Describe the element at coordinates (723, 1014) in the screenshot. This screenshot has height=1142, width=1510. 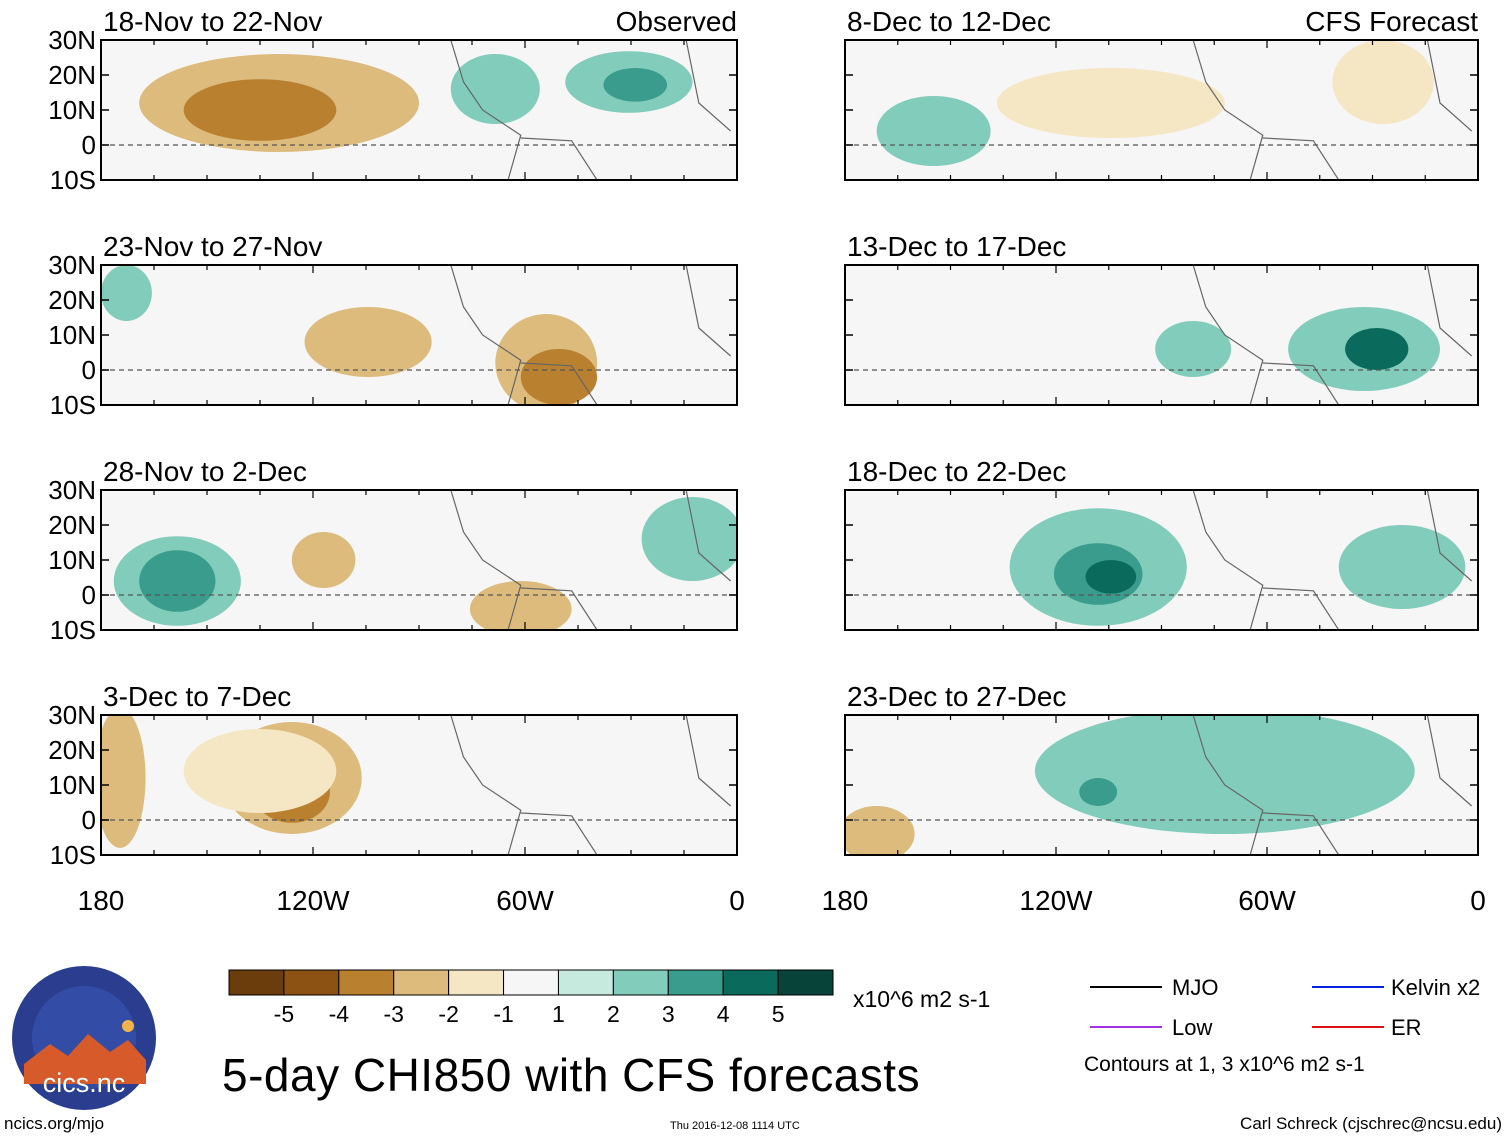
I see `colorbar-tick-label: 4` at that location.